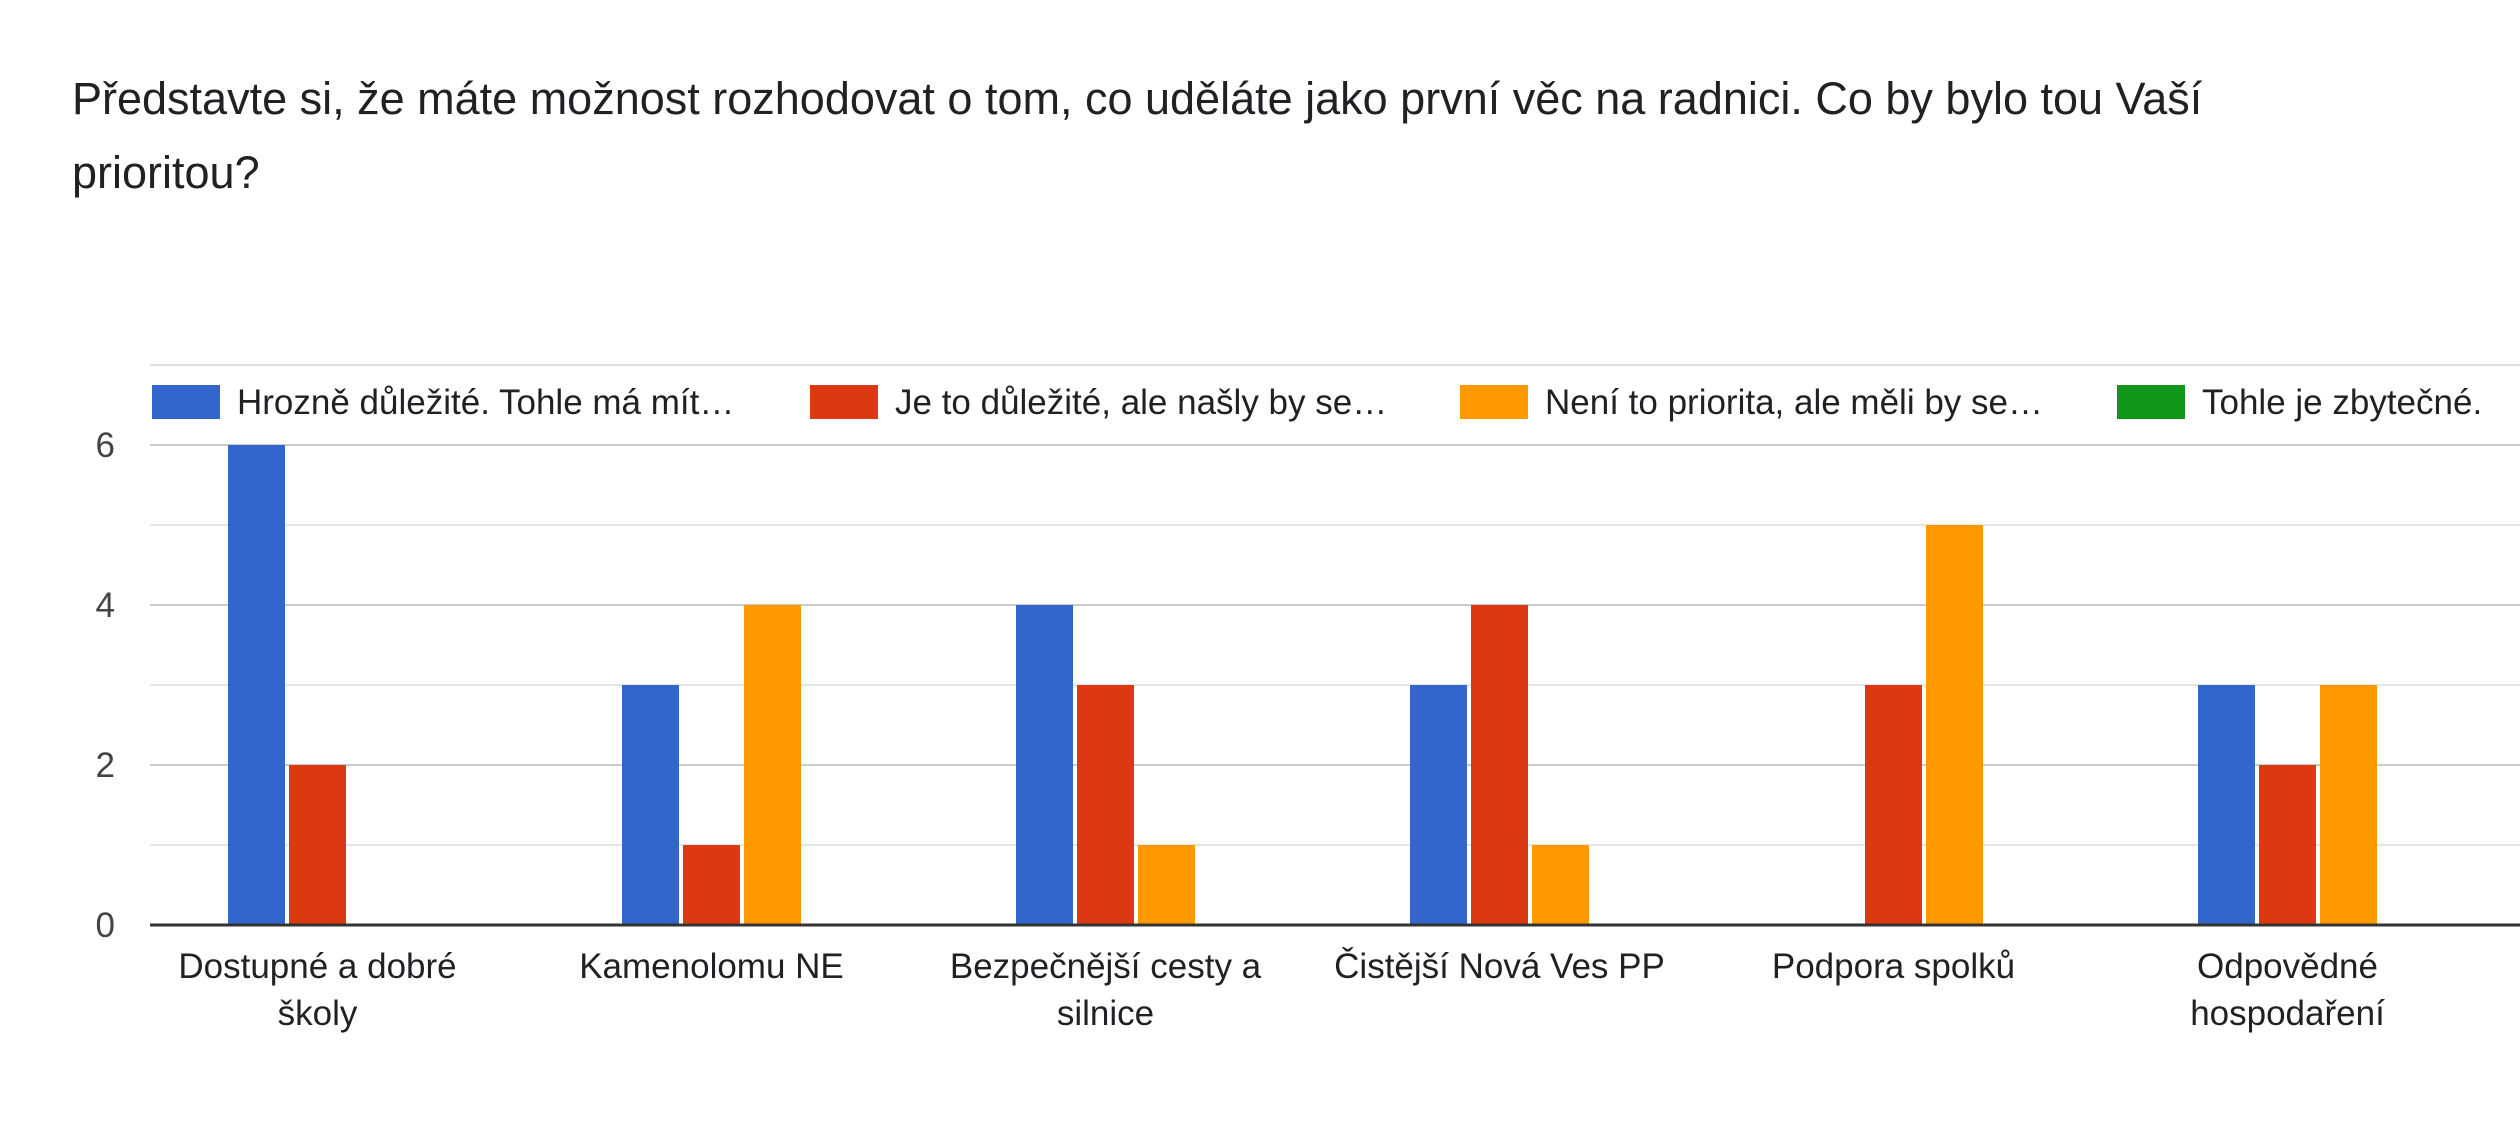  I want to click on x-category-label: Odpovědné hospodaření, so click(2287, 990).